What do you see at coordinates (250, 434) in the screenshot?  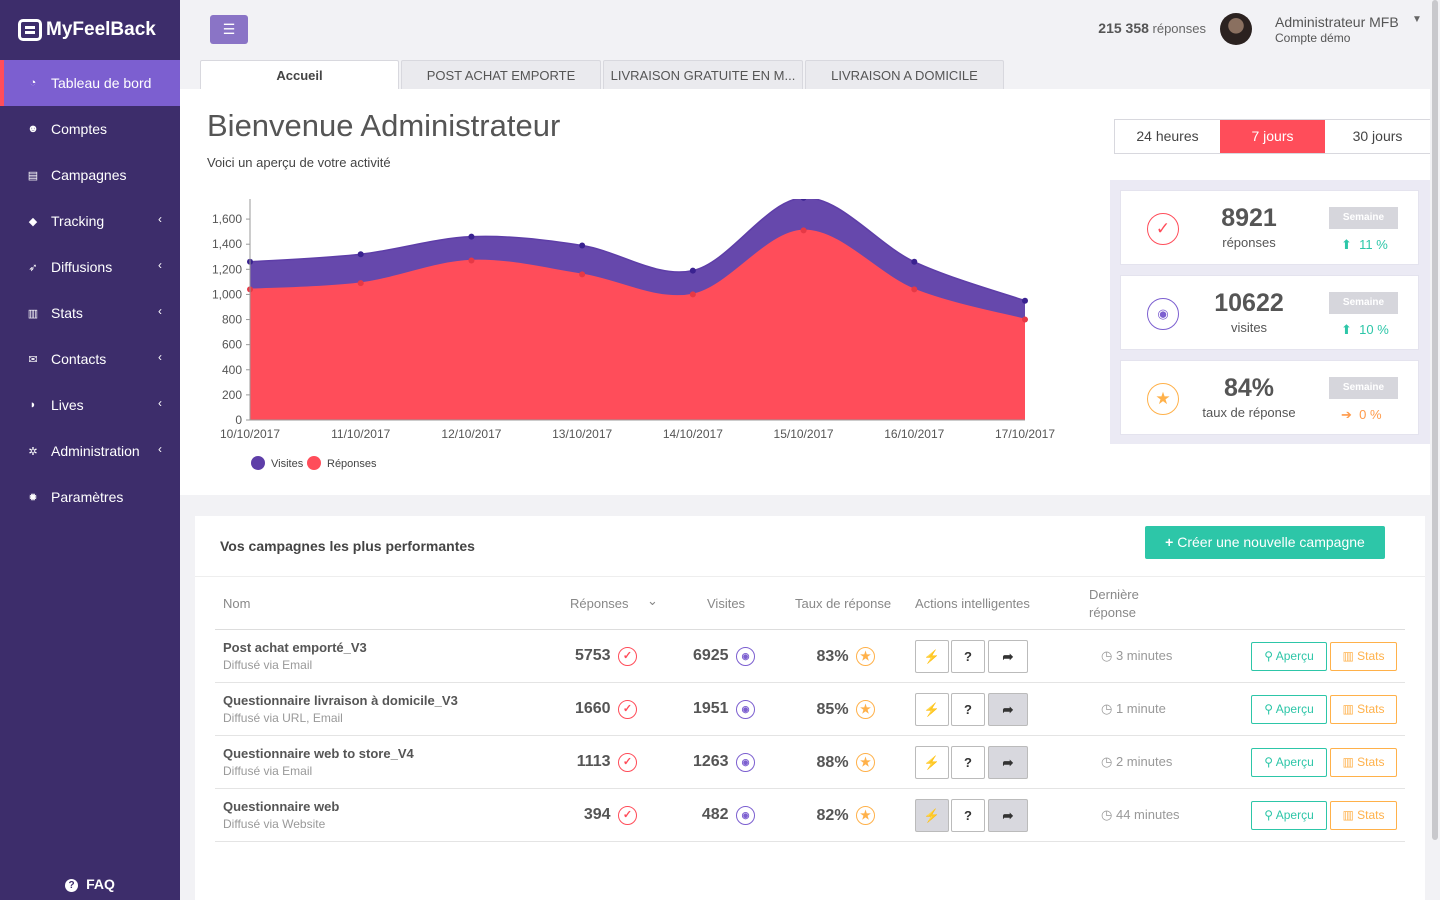 I see `x-tick-label: 10/10/2017` at bounding box center [250, 434].